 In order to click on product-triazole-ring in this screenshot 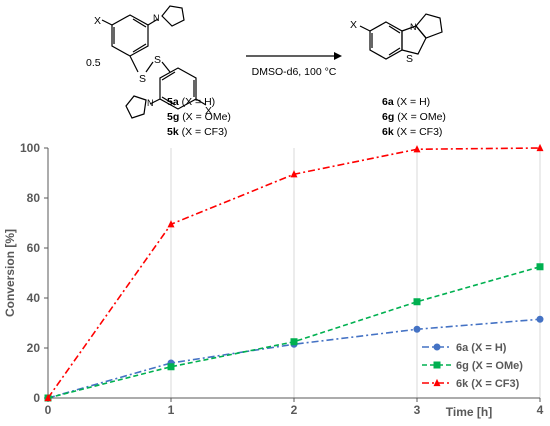, I will do `click(429, 26)`.